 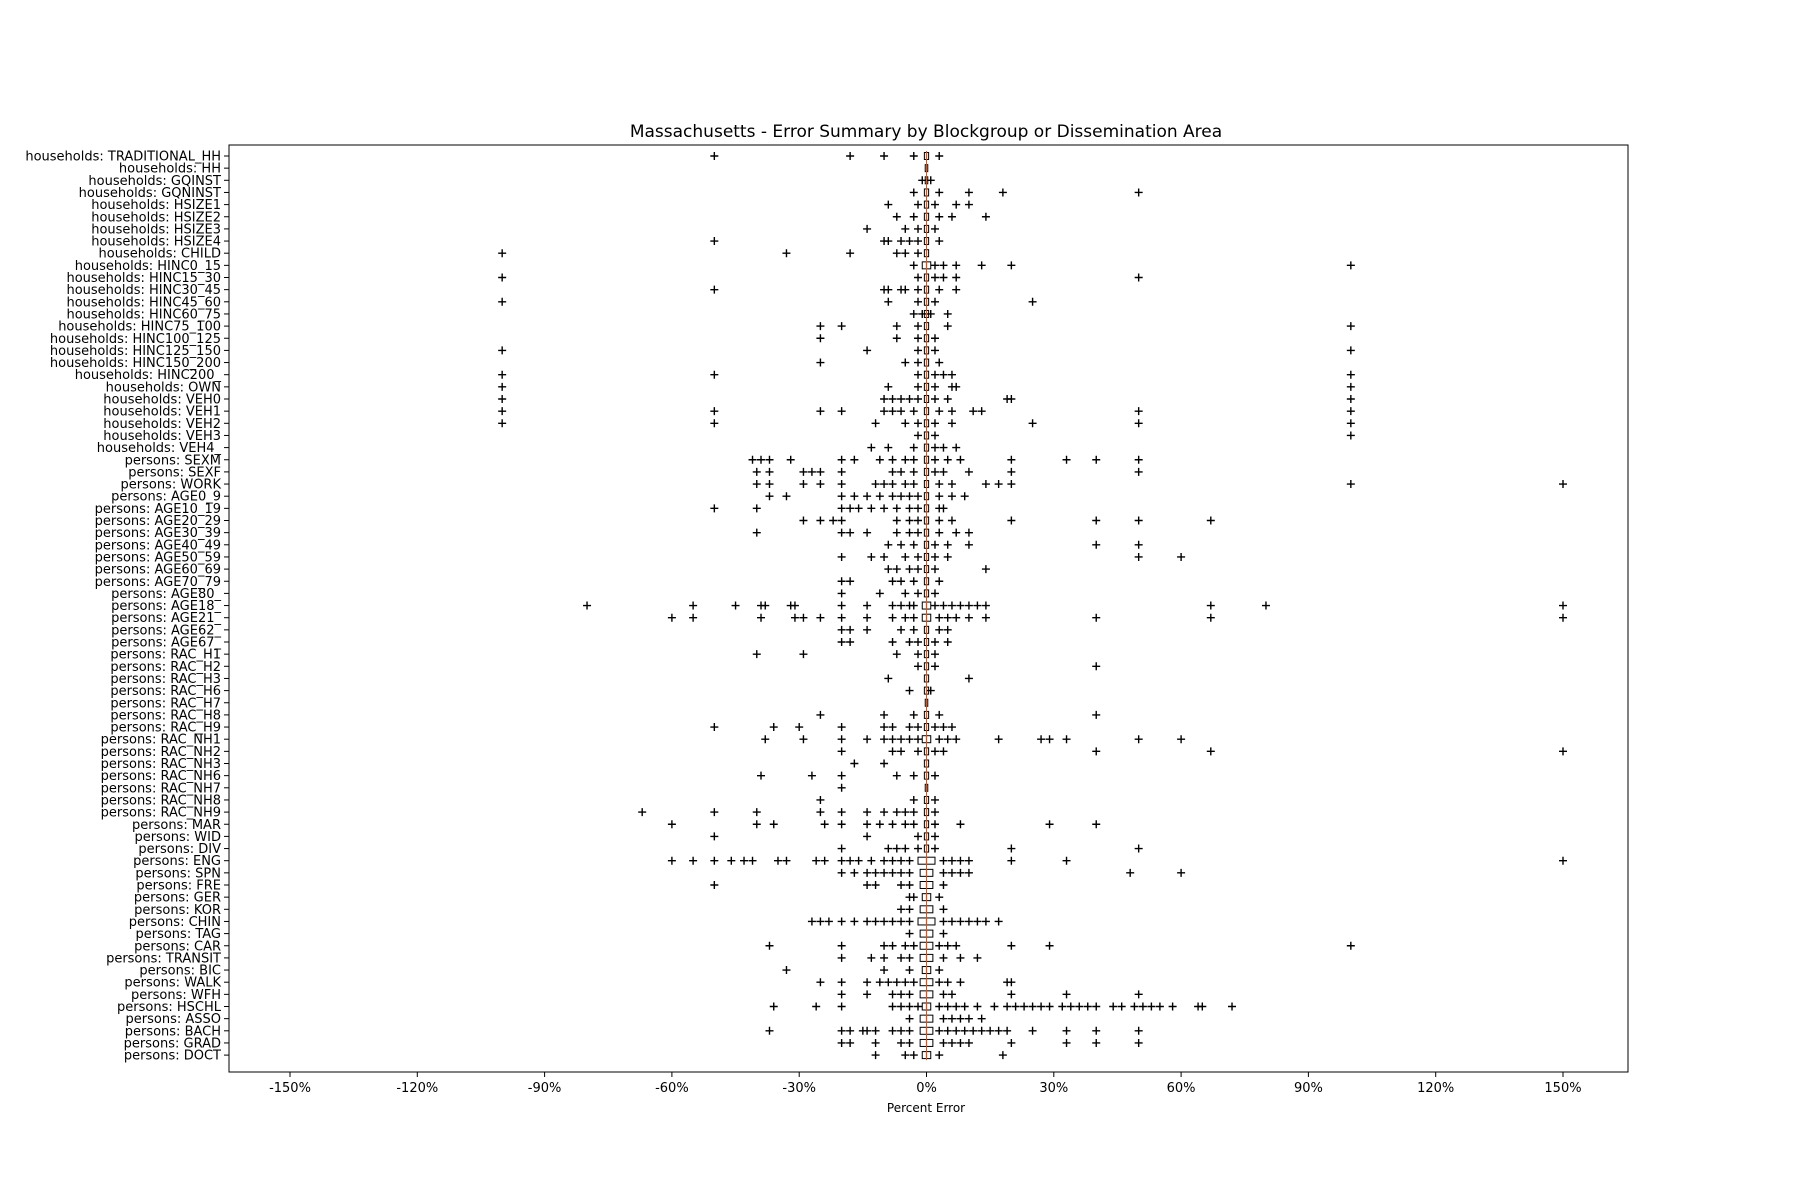 What do you see at coordinates (165, 667) in the screenshot?
I see `y-tick-label: persons: RAC_H2` at bounding box center [165, 667].